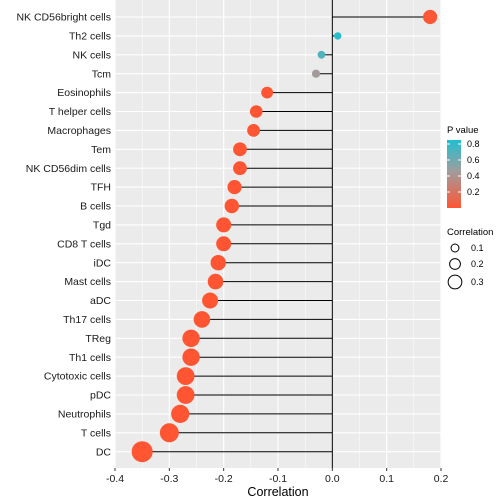 The width and height of the screenshot is (498, 503). What do you see at coordinates (477, 248) in the screenshot?
I see `size-legend-label: 0.1` at bounding box center [477, 248].